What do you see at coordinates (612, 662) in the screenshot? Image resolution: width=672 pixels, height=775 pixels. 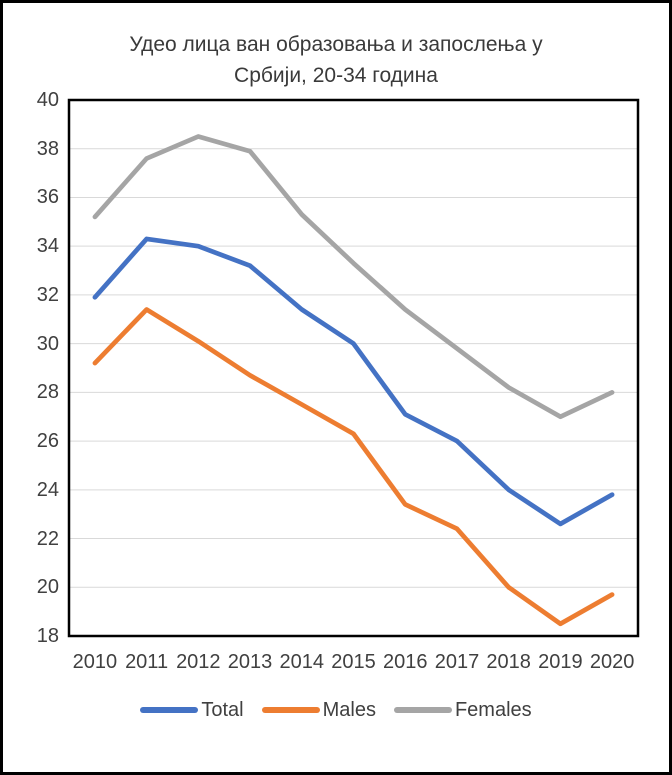 I see `x-tick-label: 2020` at bounding box center [612, 662].